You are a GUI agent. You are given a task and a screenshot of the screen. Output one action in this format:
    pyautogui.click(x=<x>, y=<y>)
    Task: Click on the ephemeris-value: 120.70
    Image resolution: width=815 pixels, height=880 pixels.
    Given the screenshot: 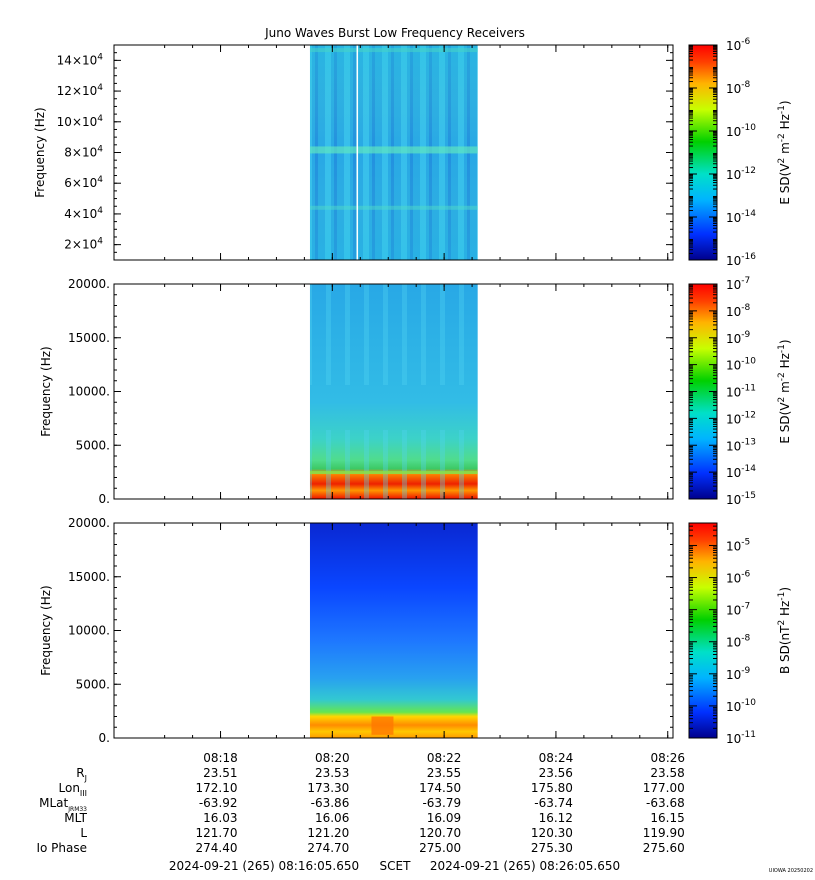 What is the action you would take?
    pyautogui.click(x=440, y=833)
    